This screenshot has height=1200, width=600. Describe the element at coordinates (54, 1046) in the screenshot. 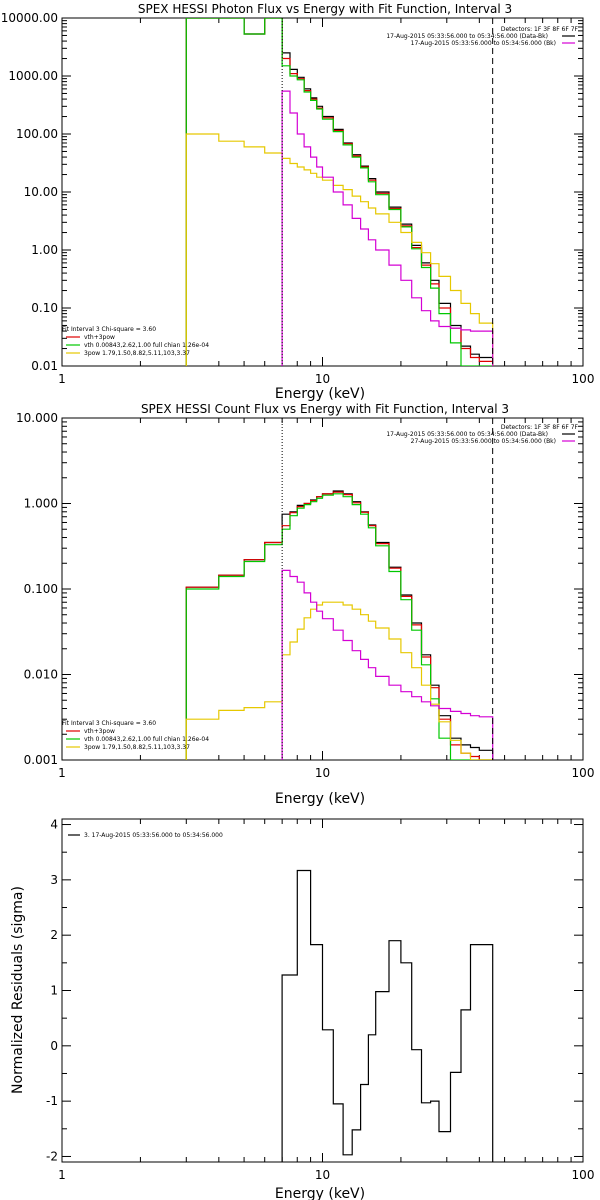

I see `y-tick-label: 0` at that location.